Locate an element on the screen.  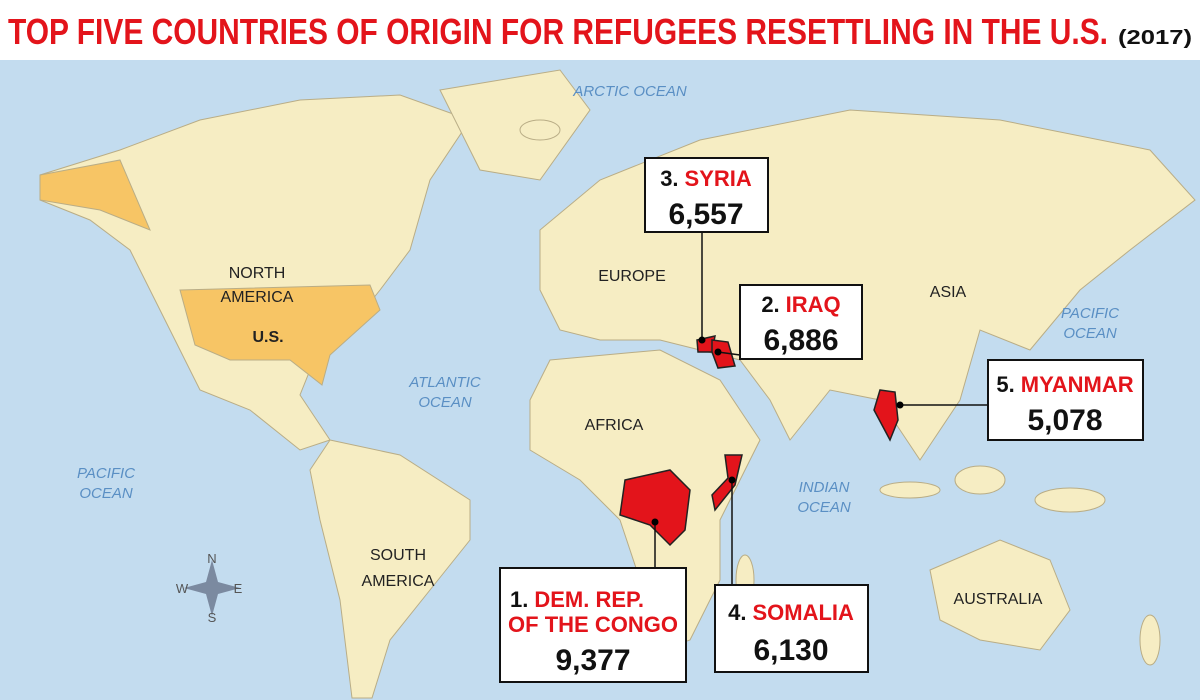
callout-title: 2. IRAQ is located at coordinates (800, 304).